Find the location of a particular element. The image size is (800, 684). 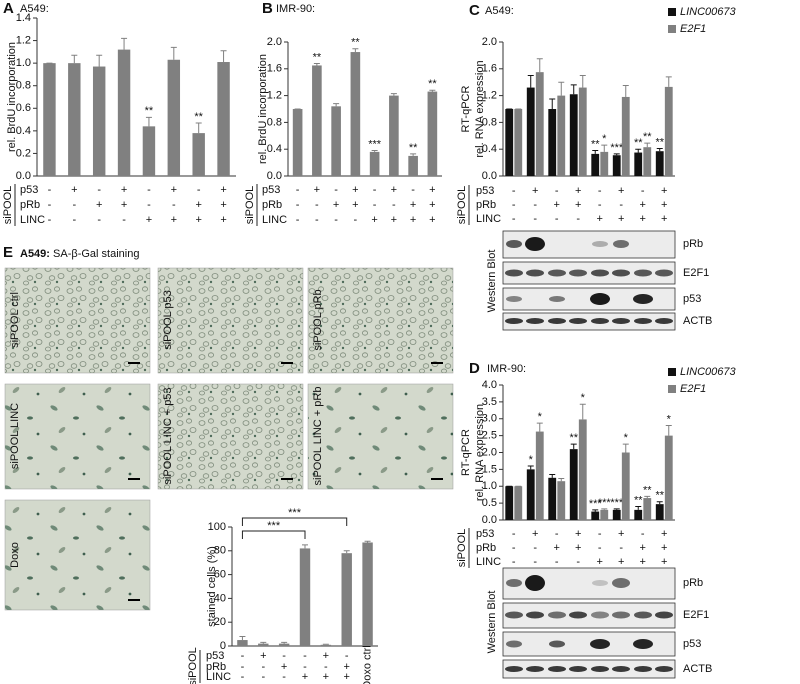

y-tick-label: 0.2 is located at coordinates (23, 153).